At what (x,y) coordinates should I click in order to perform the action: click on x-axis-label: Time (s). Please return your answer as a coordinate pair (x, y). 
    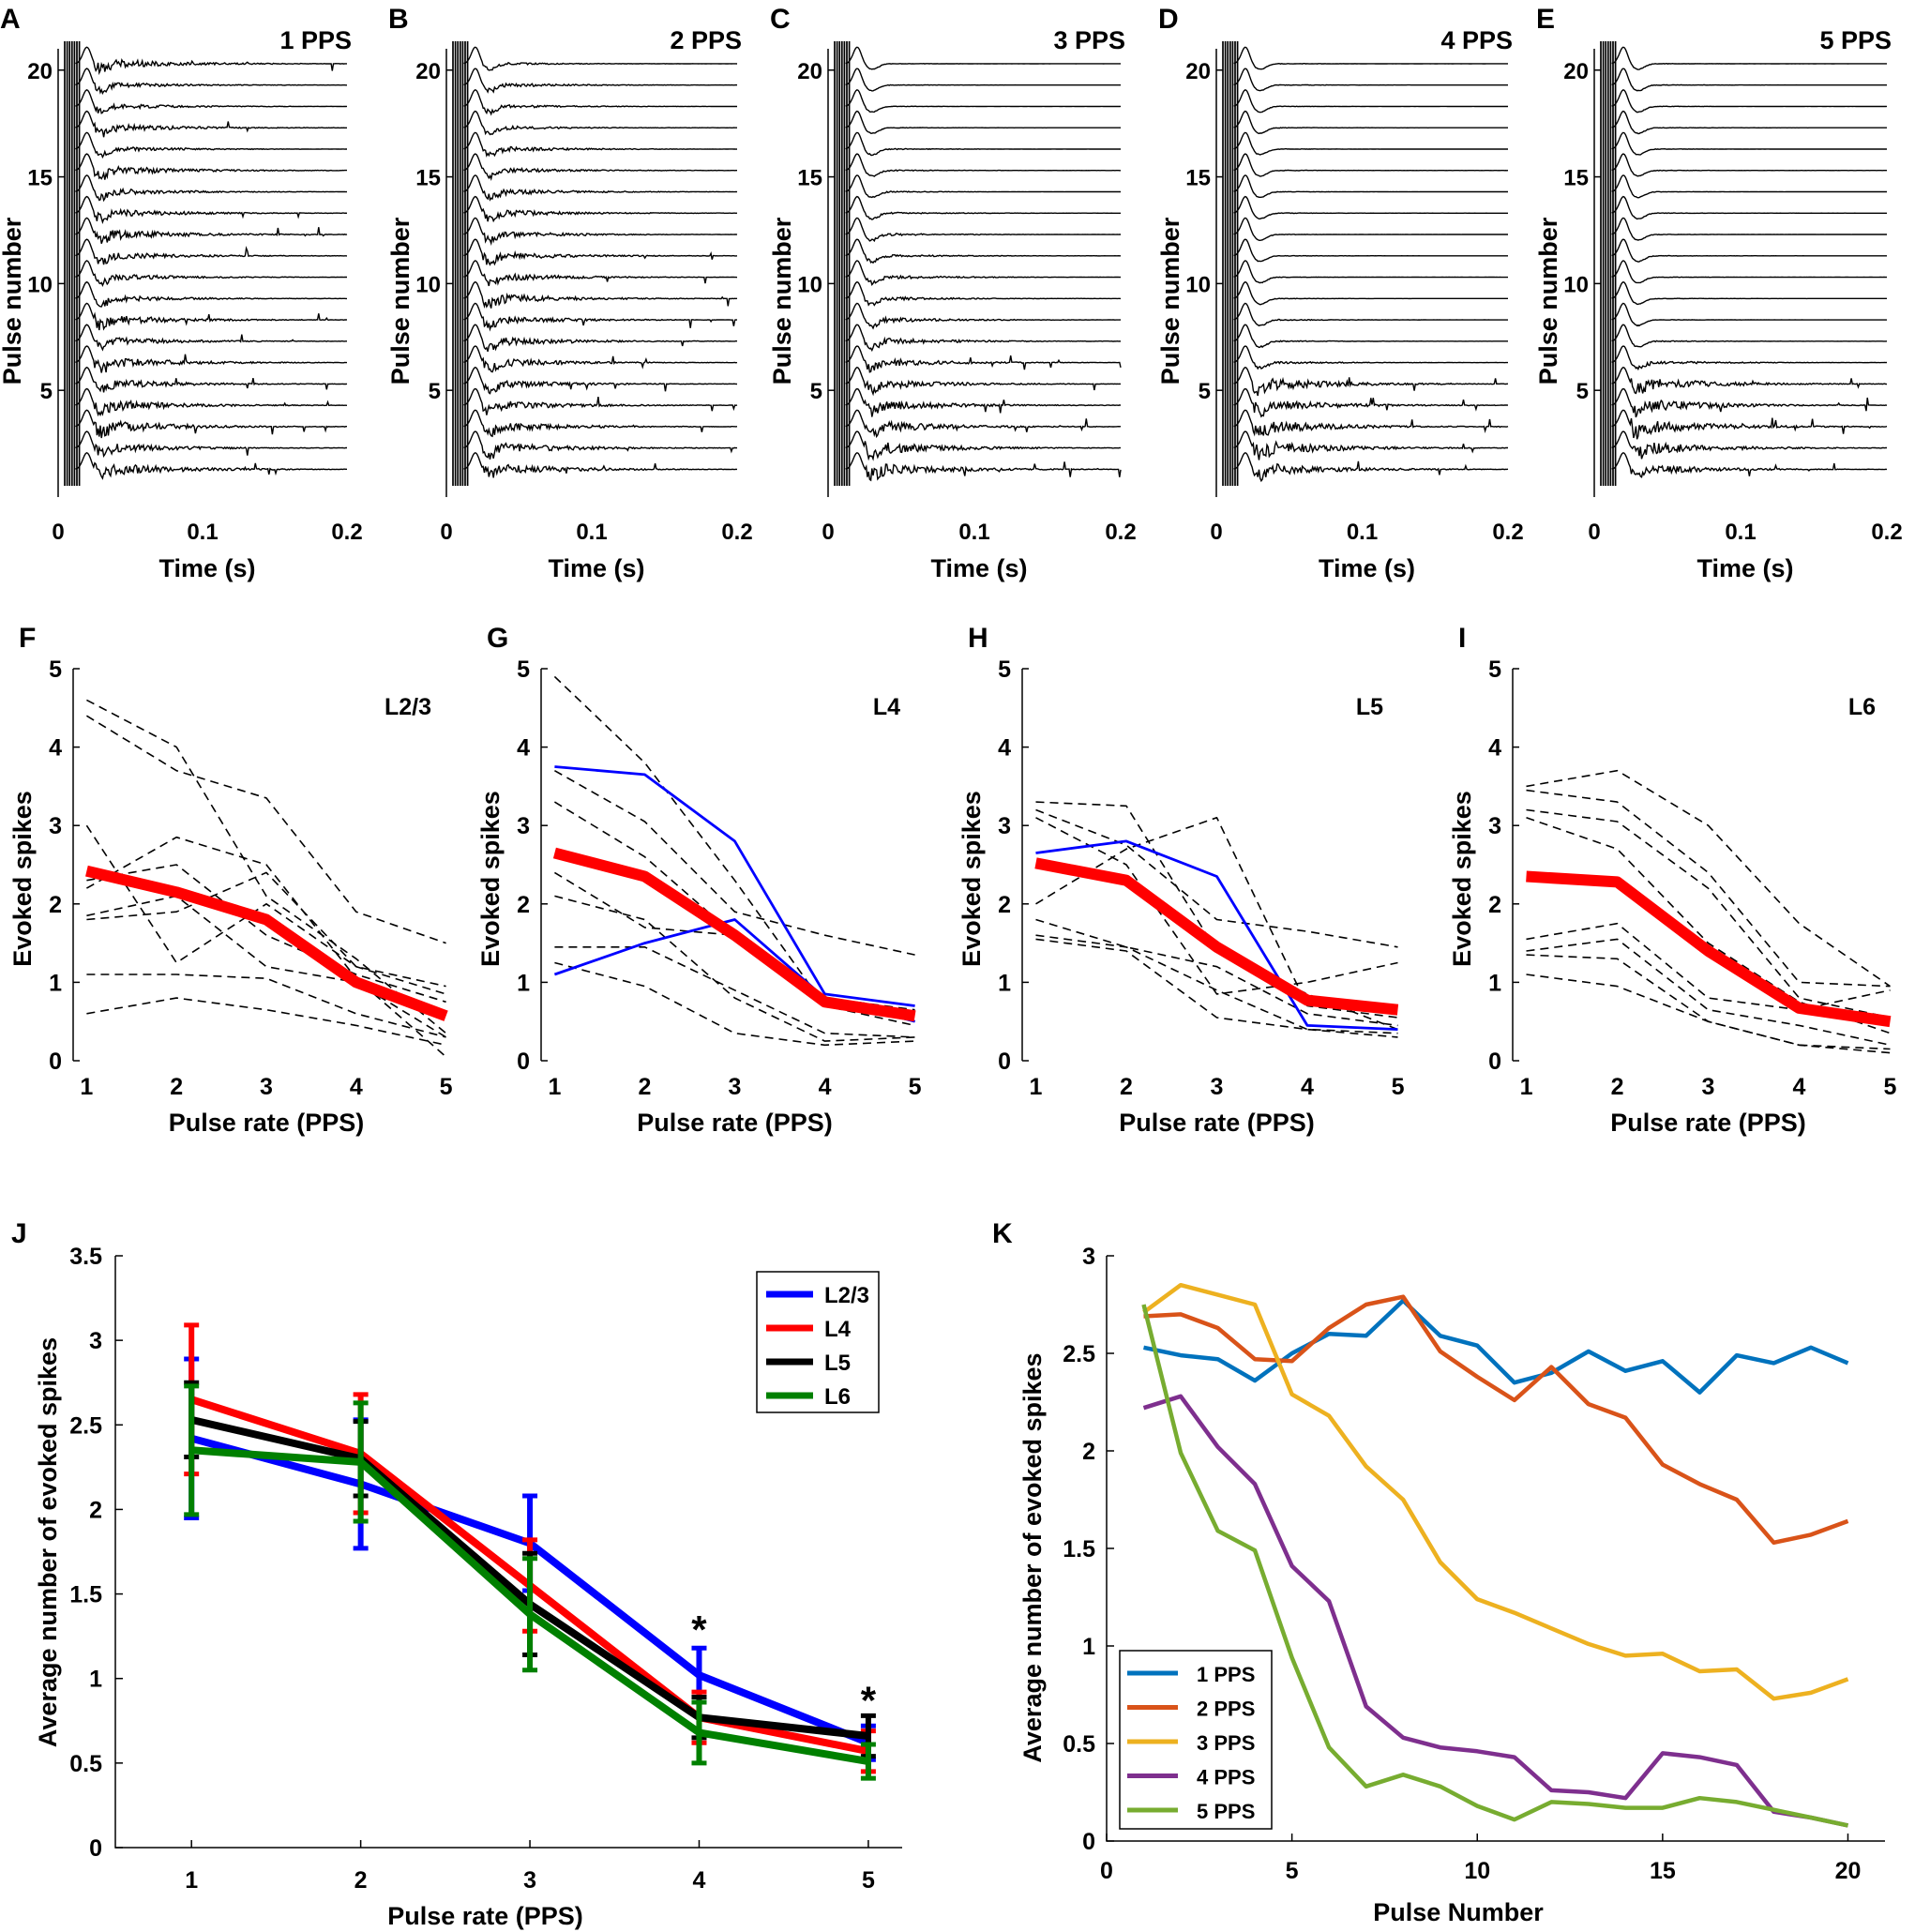
    Looking at the image, I should click on (1744, 568).